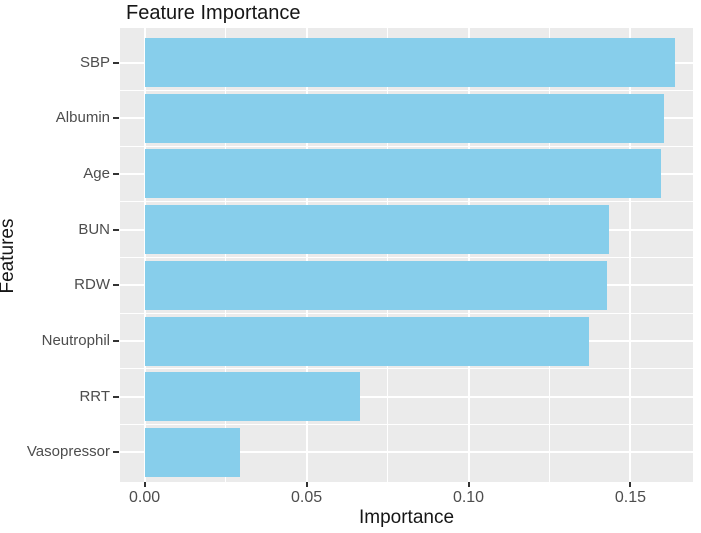 This screenshot has height=533, width=701. I want to click on bar-rrt, so click(252, 397).